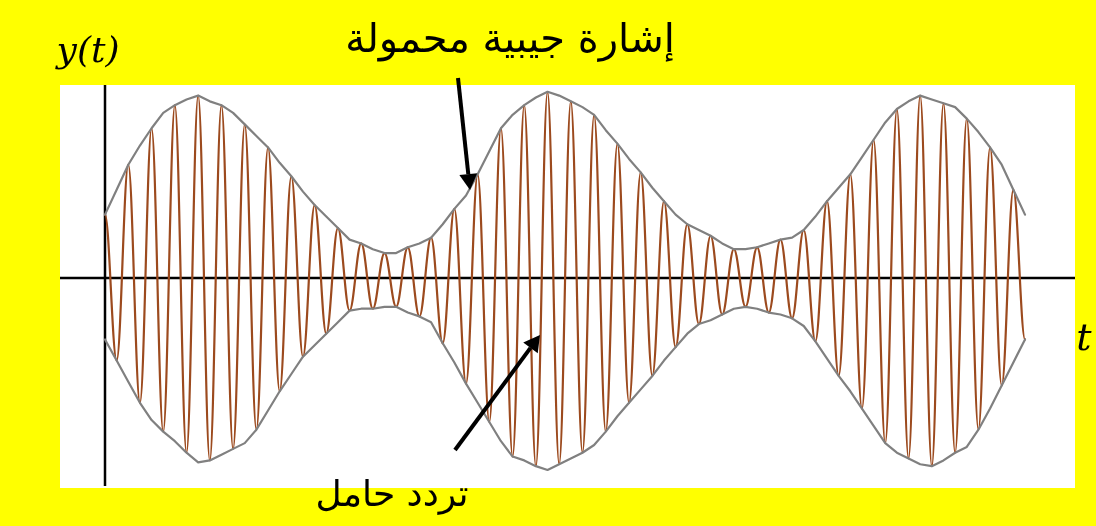 This screenshot has width=1096, height=526. Describe the element at coordinates (510, 38) in the screenshot. I see `text: إشارة جيبية محمولة` at that location.